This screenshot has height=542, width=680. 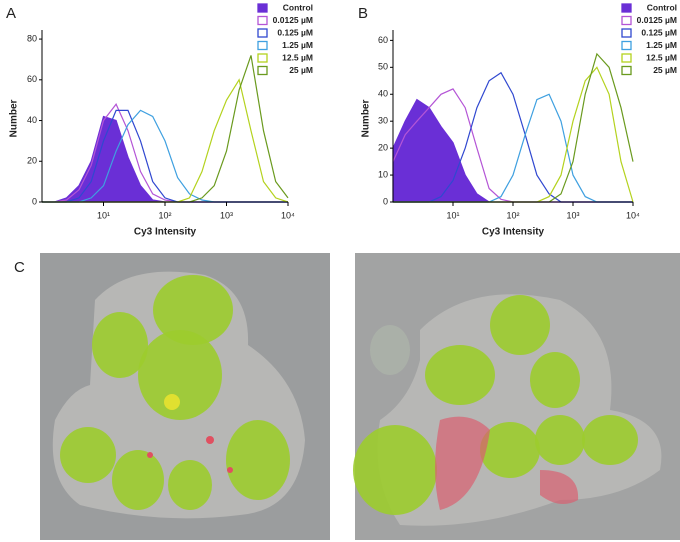 I want to click on y-tick-label: 80, so click(x=32, y=38).